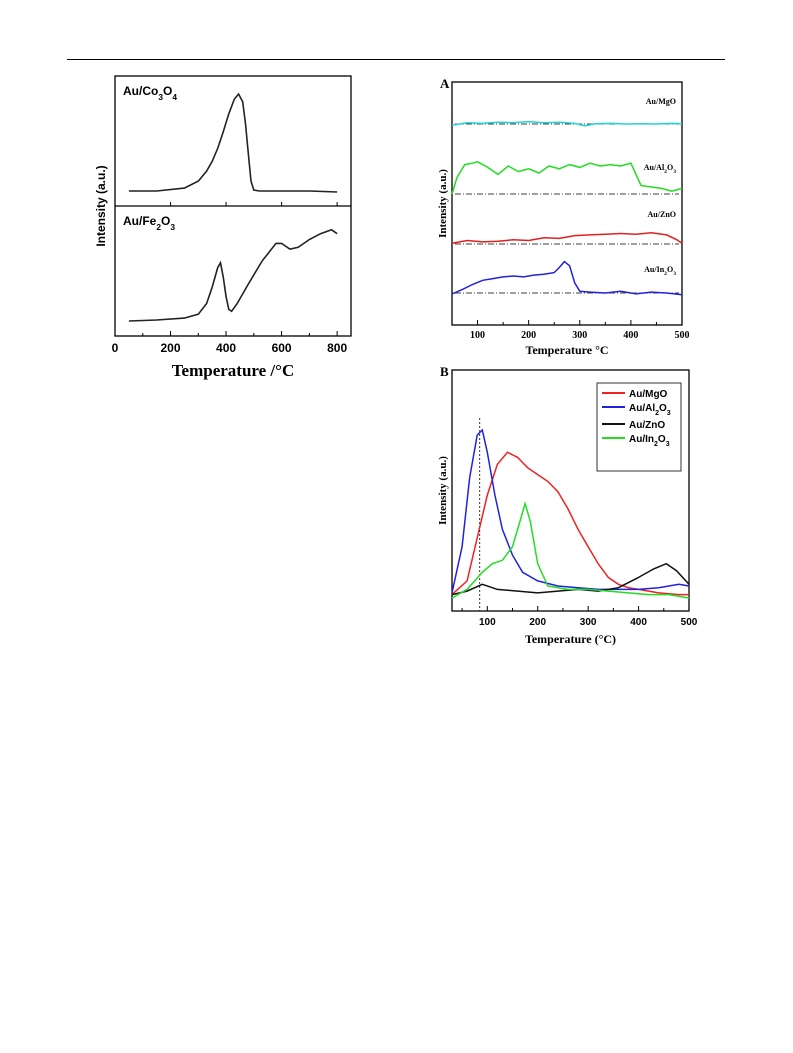 This screenshot has height=1053, width=793. I want to click on left-x-axis-label: Temperature /°C, so click(233, 370).